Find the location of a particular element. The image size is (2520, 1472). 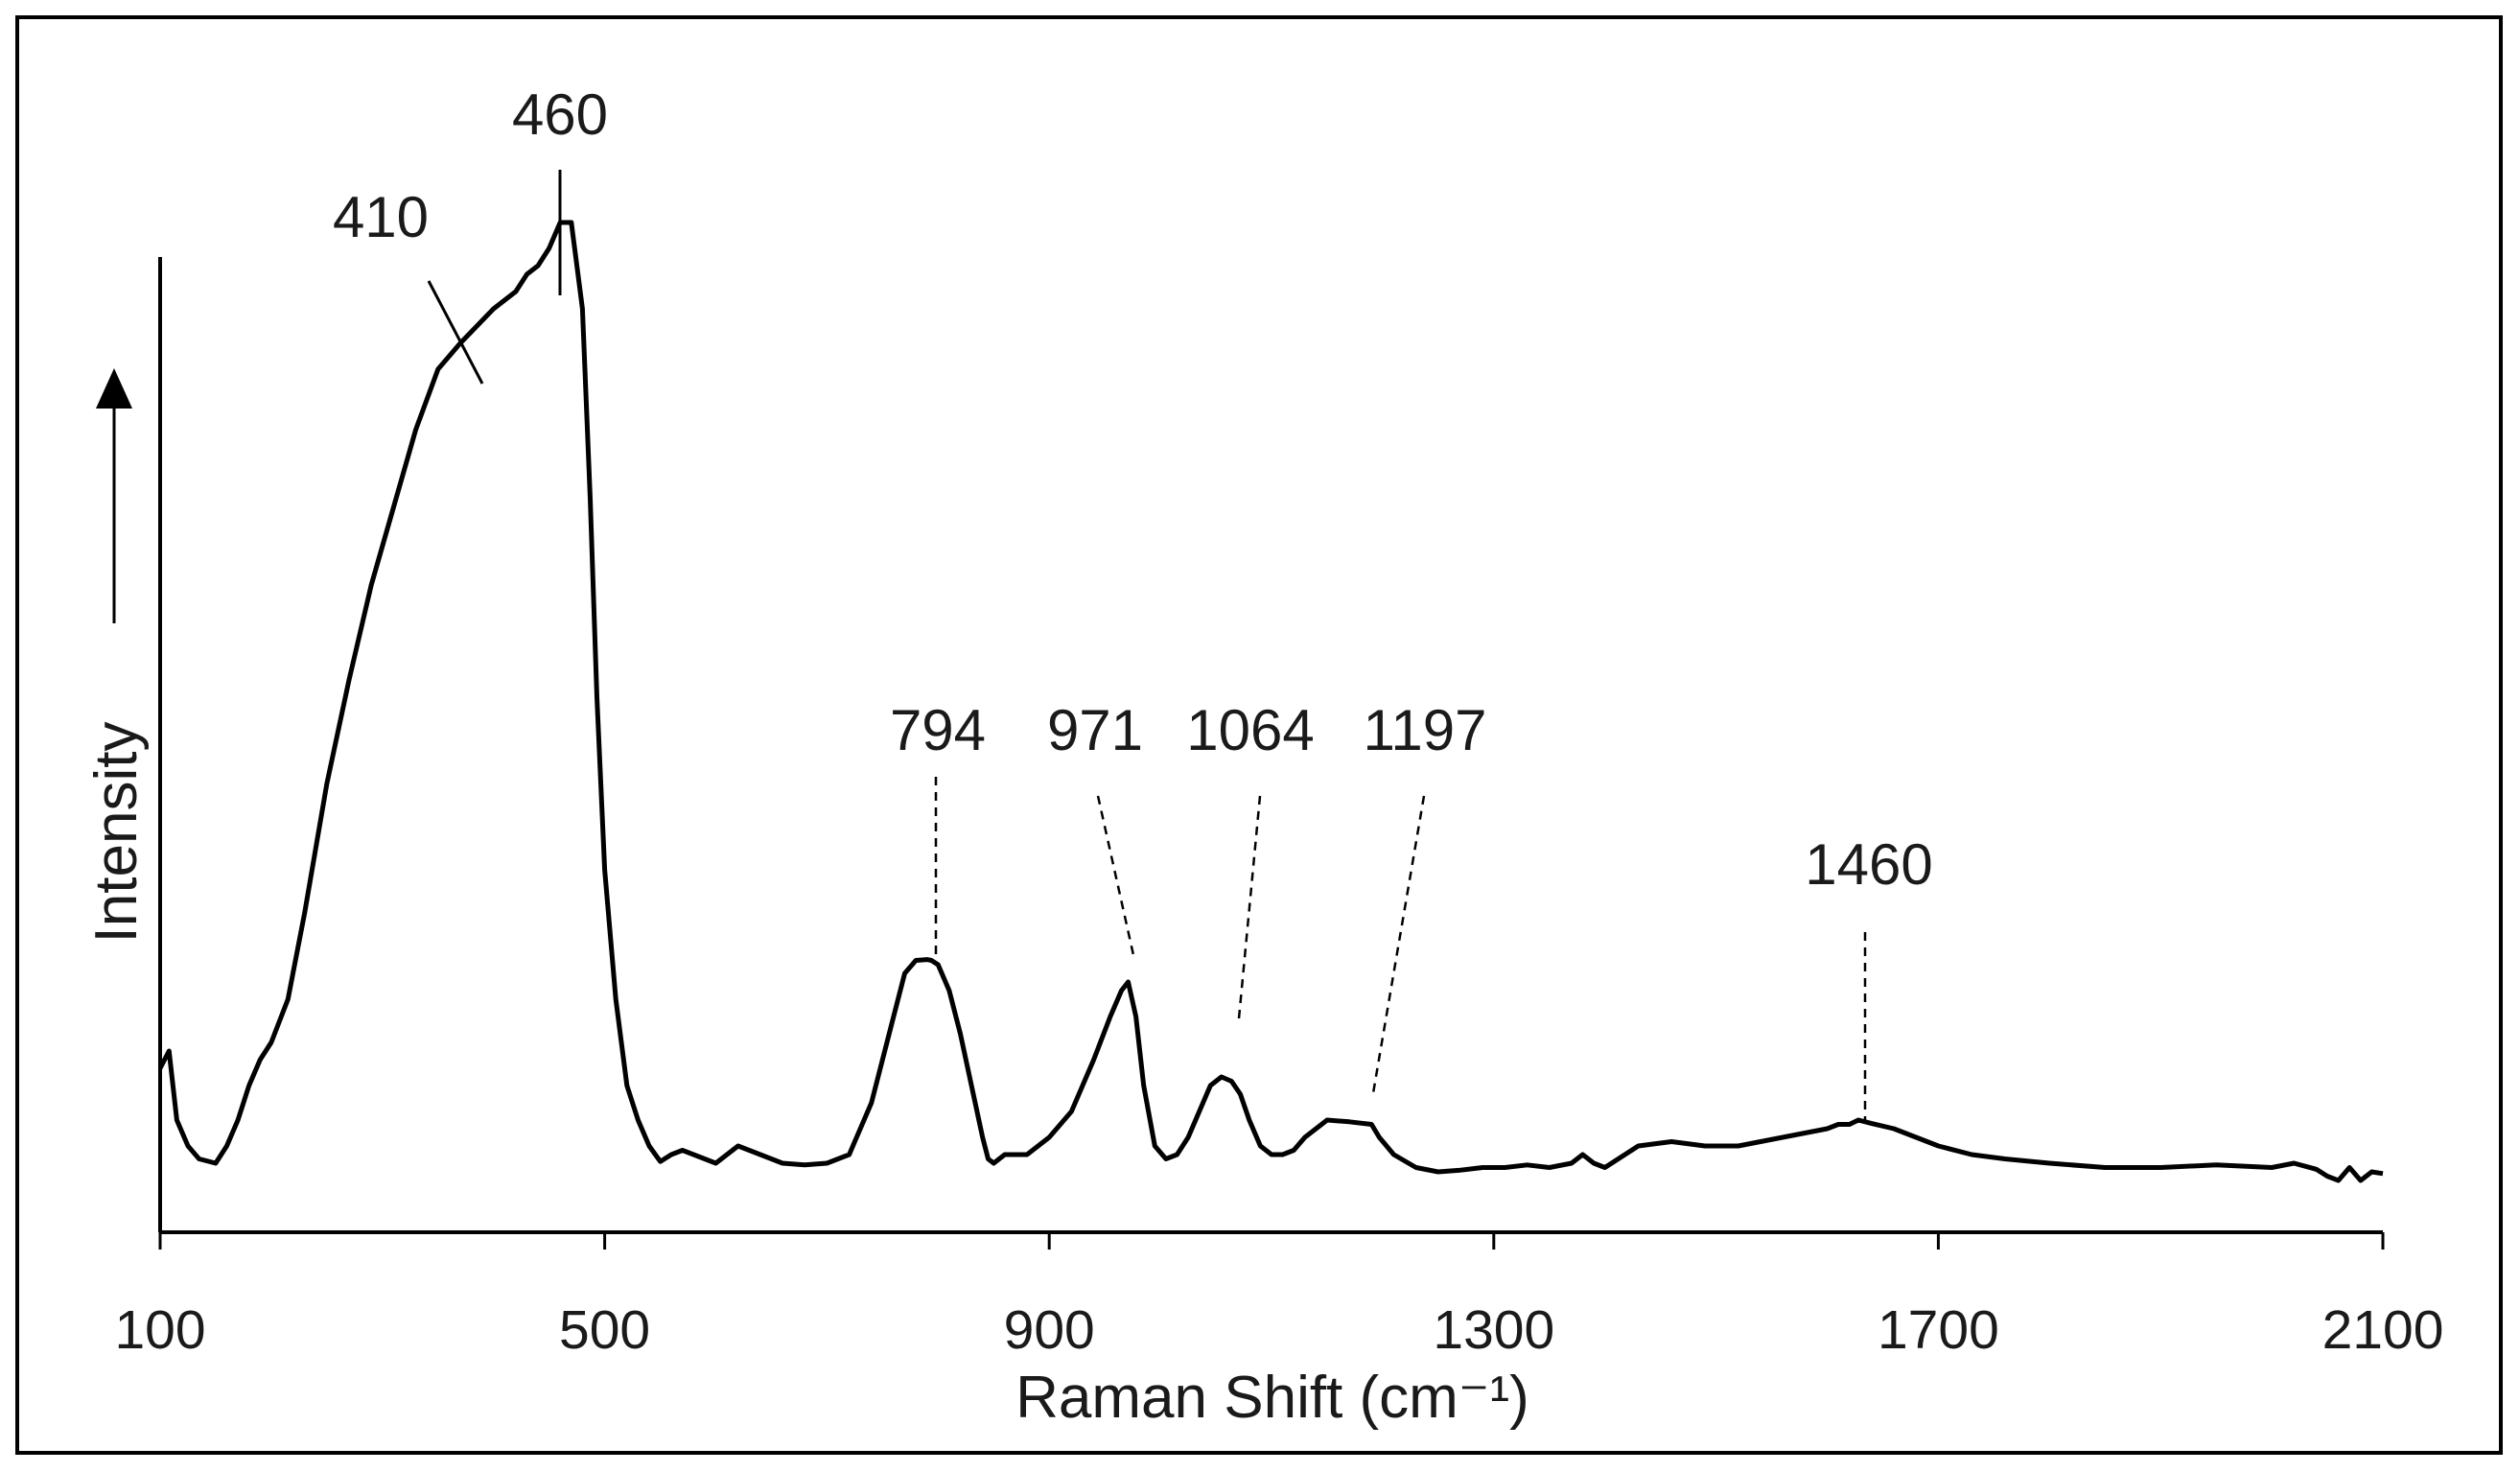

x-ticks is located at coordinates (1271, 1241).